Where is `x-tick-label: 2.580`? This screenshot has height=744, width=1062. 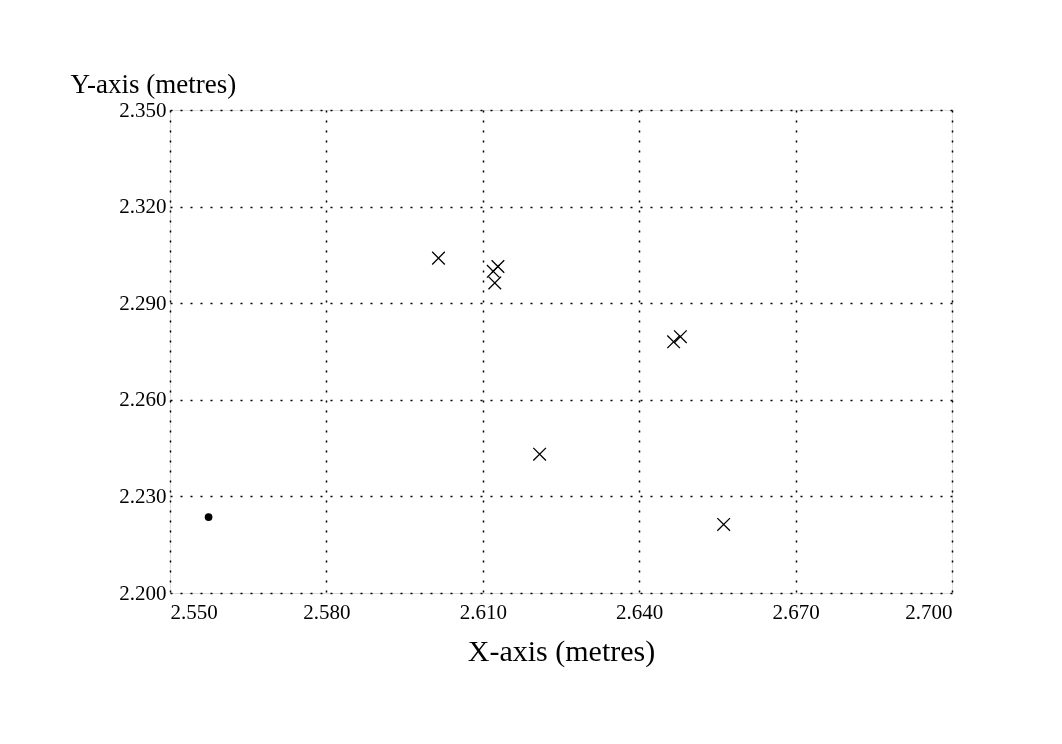
x-tick-label: 2.580 is located at coordinates (327, 611).